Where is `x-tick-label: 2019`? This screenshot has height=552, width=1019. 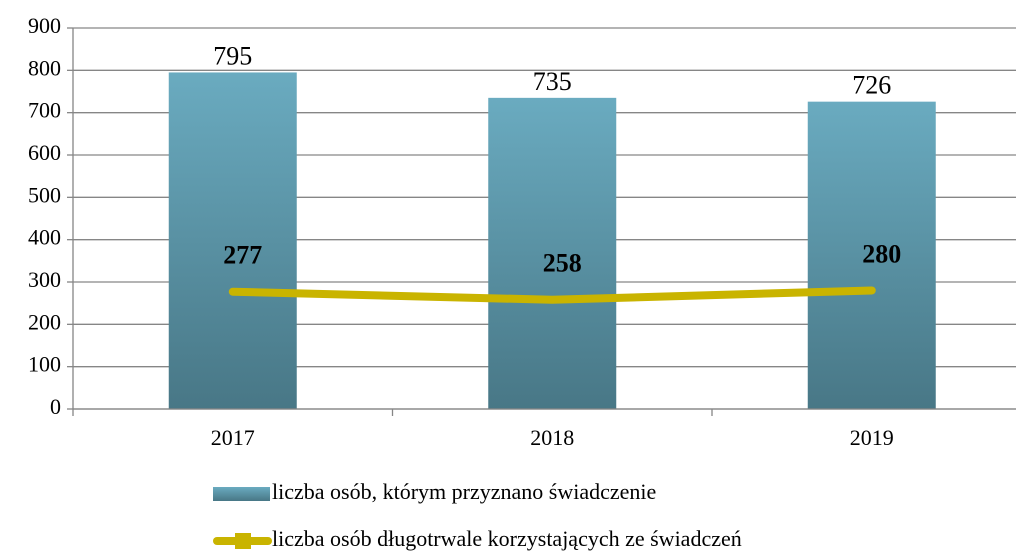
x-tick-label: 2019 is located at coordinates (872, 437).